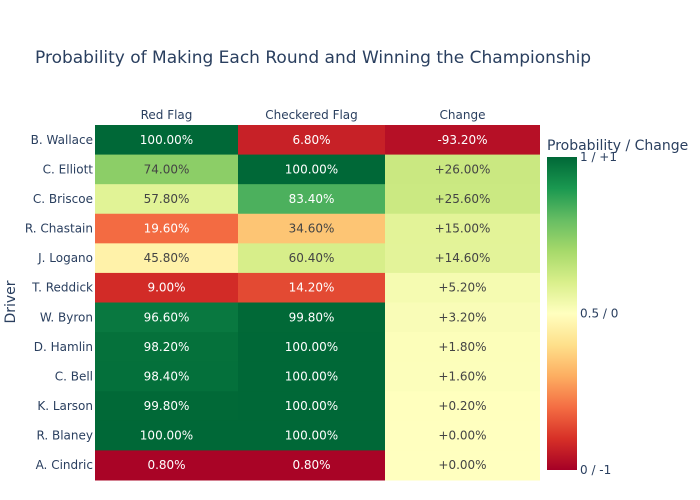  I want to click on column-label: Change, so click(463, 115).